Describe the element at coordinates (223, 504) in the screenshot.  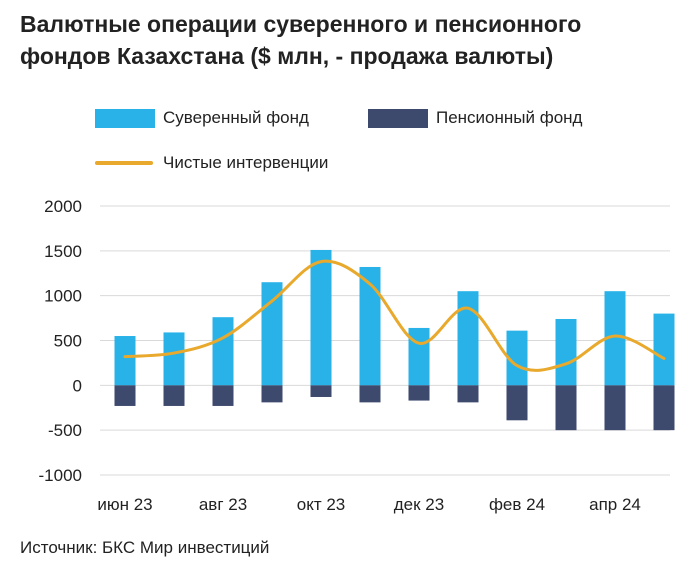
I see `x-tick-label: авг 23` at that location.